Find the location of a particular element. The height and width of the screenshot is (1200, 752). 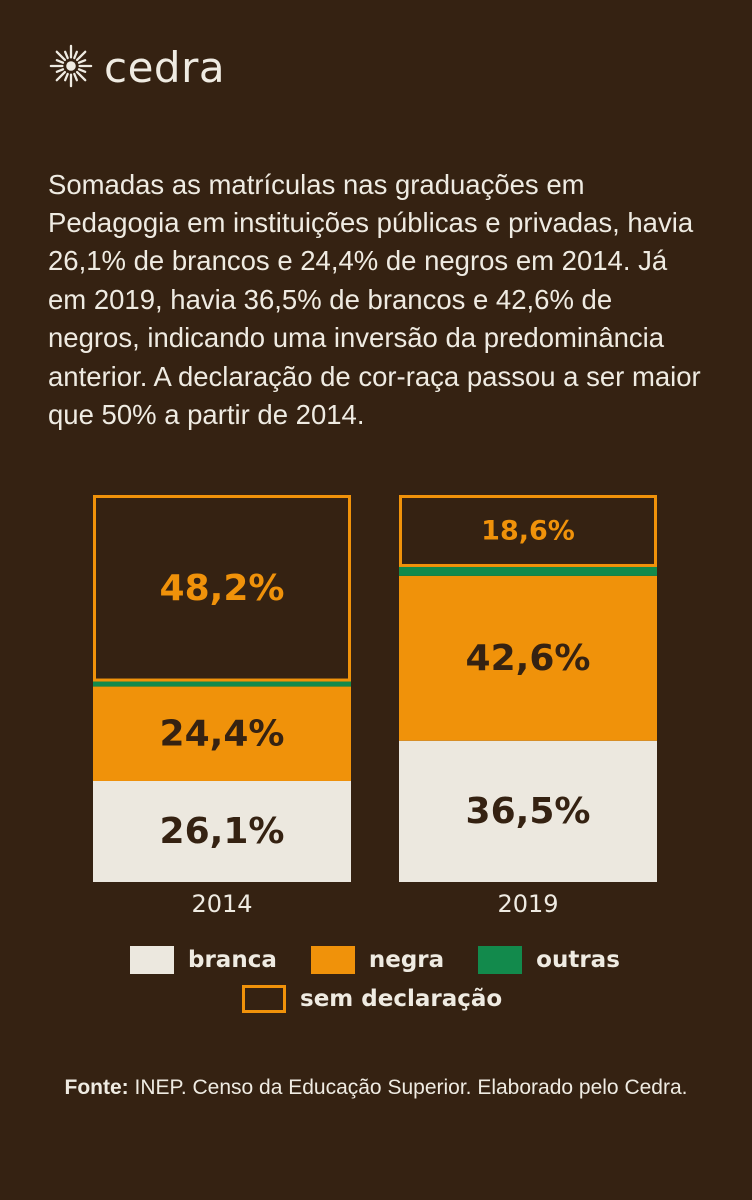

data-label-branca-2014: 26,1% is located at coordinates (222, 831).